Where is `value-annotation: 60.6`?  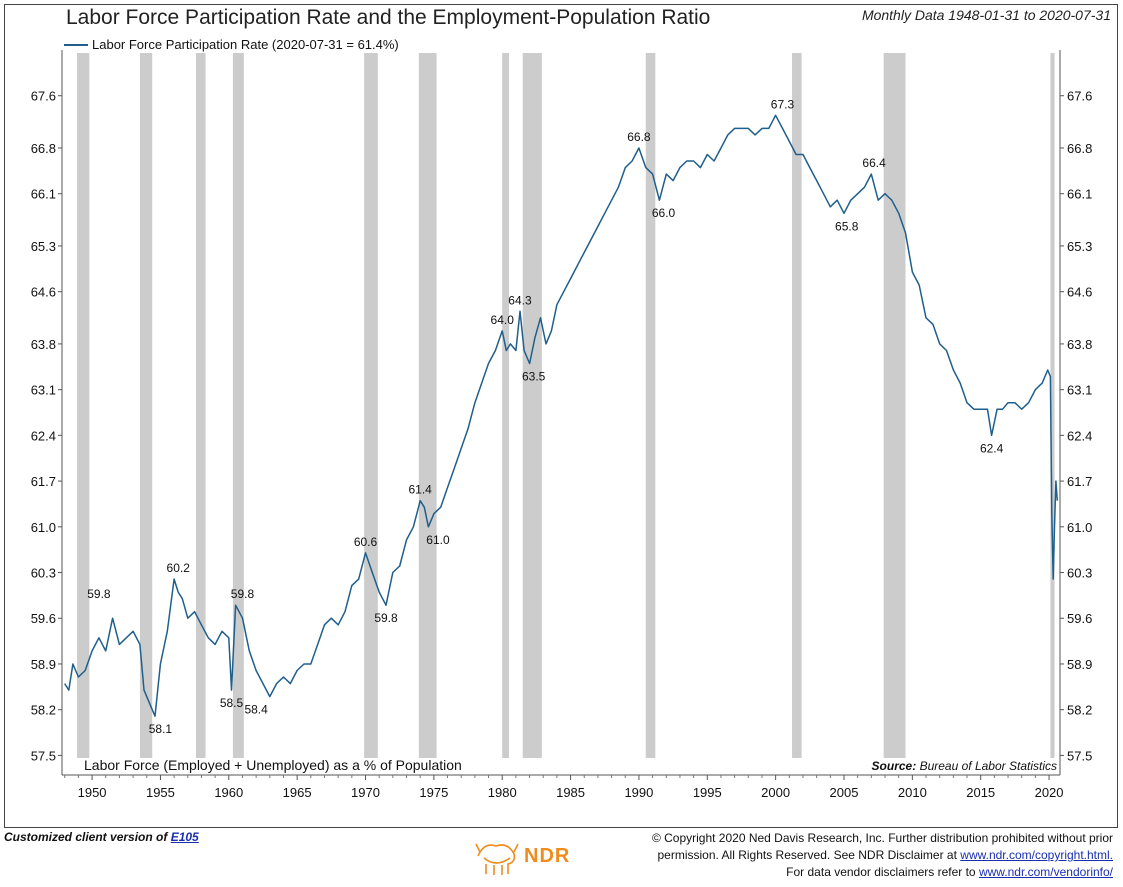
value-annotation: 60.6 is located at coordinates (366, 542).